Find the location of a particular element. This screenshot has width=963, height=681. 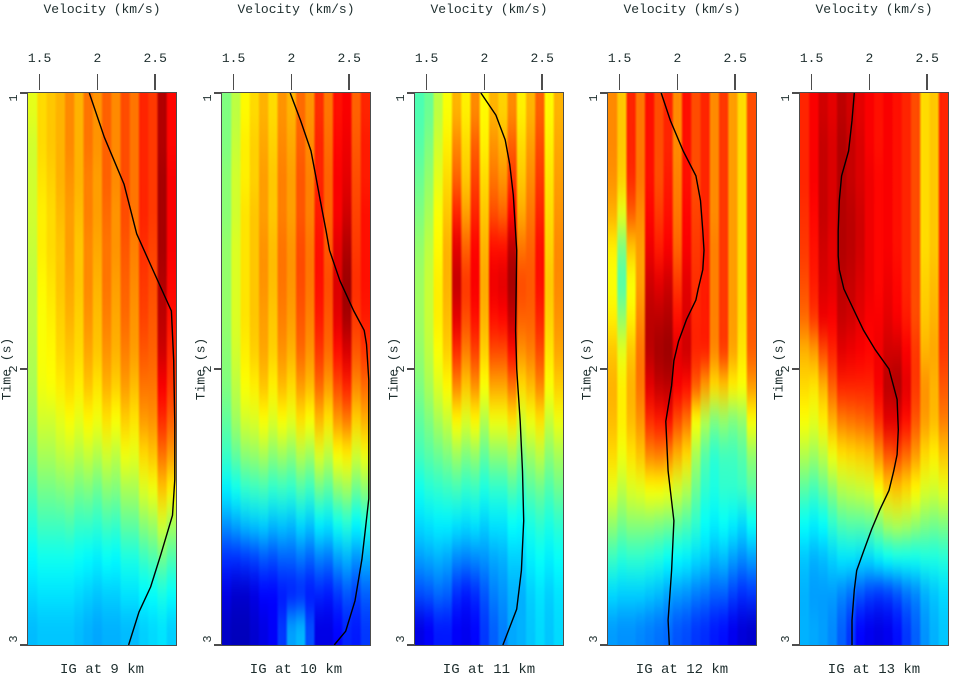

panel-caption: IG at 9 km is located at coordinates (102, 670).